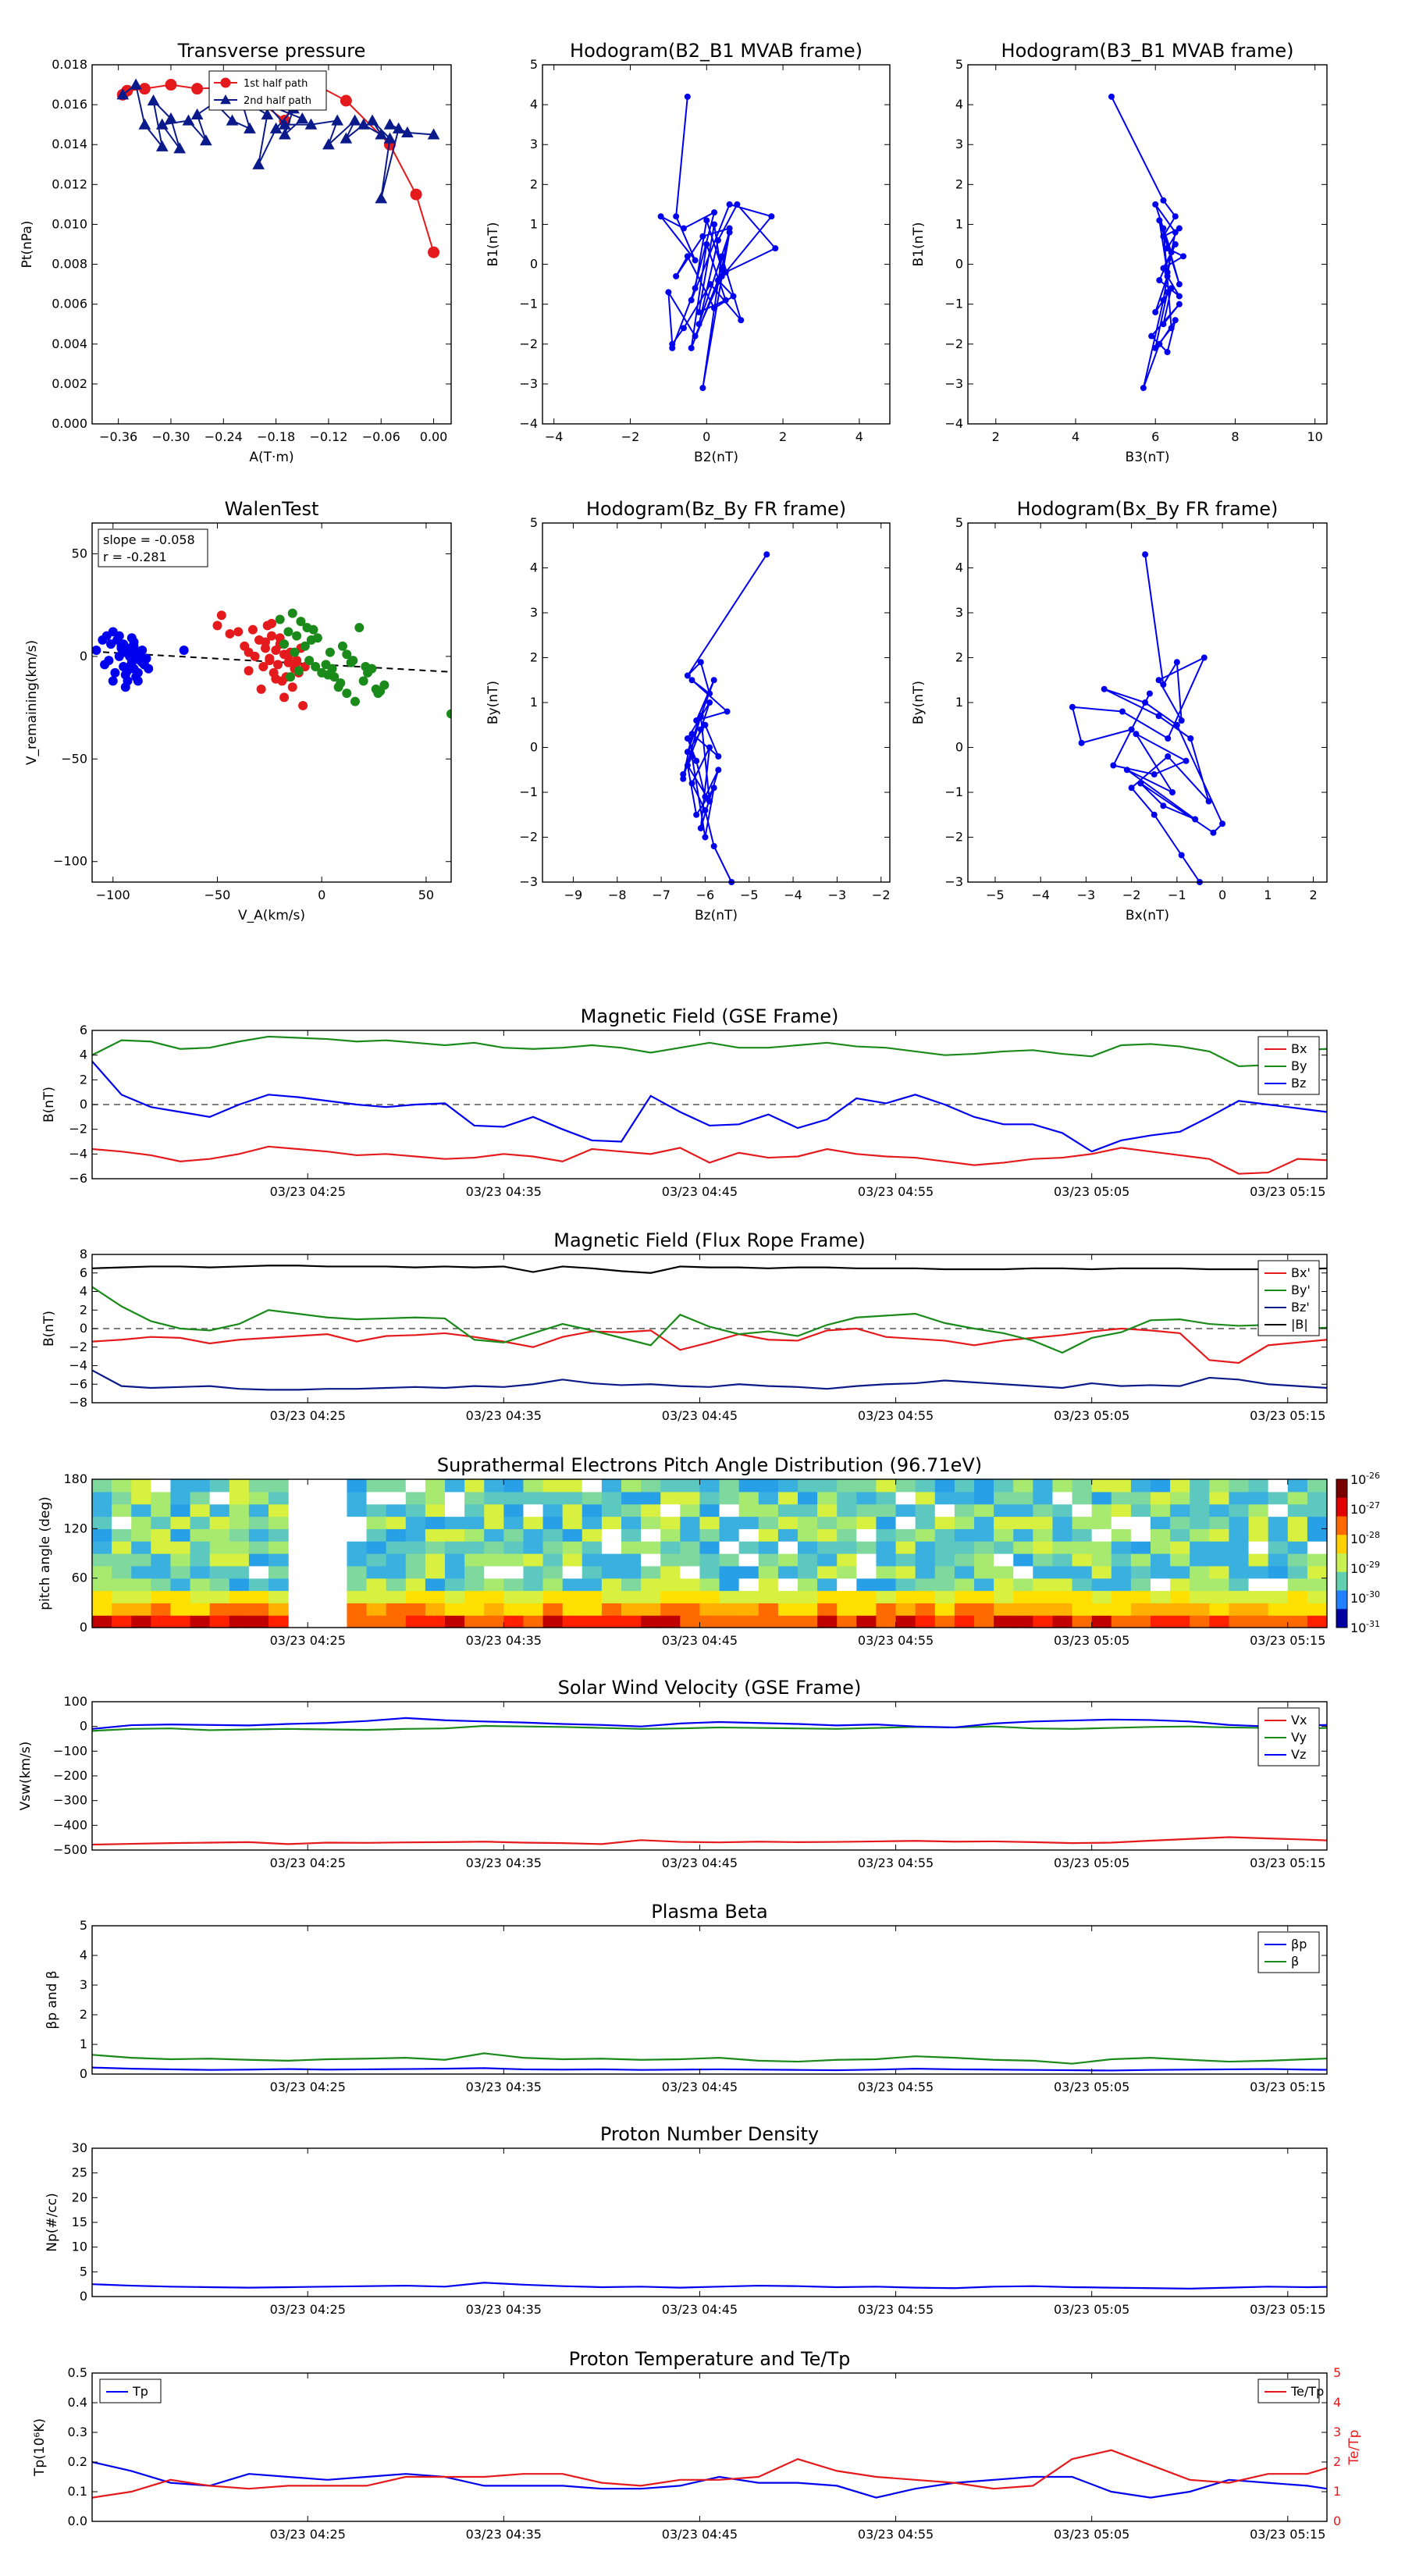  I want to click on y-axis-label: B1(nT), so click(919, 245).